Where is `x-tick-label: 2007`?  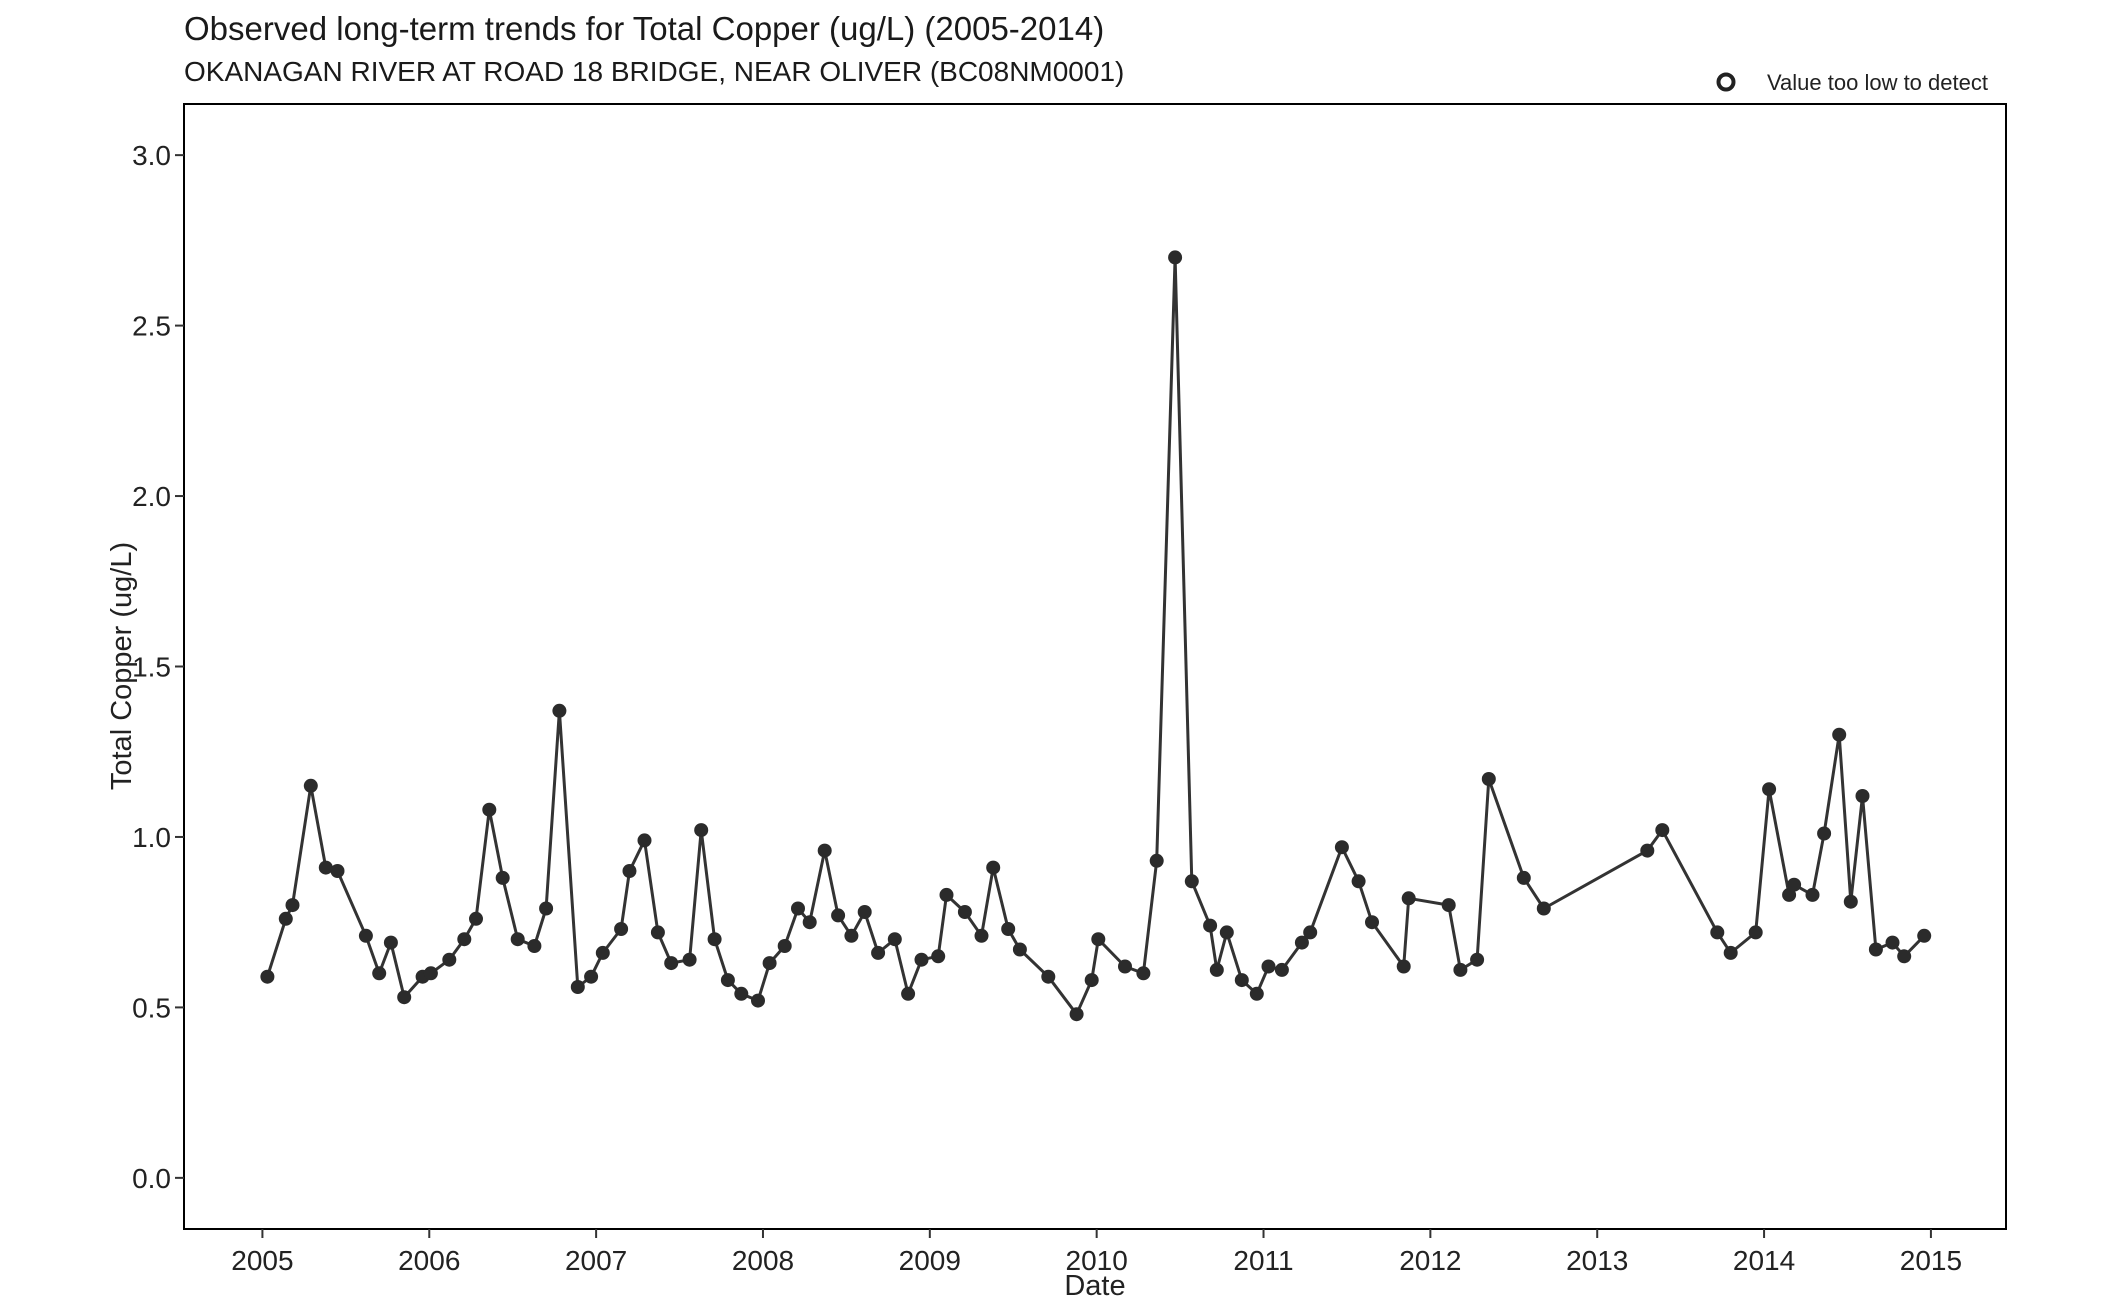 x-tick-label: 2007 is located at coordinates (596, 1260).